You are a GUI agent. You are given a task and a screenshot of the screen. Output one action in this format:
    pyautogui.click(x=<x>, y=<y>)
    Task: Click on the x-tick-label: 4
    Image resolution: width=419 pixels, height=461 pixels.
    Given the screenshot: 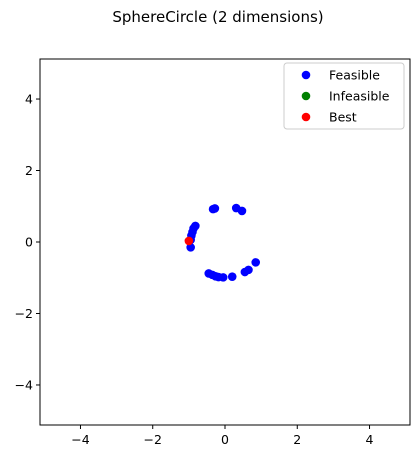 What is the action you would take?
    pyautogui.click(x=370, y=439)
    